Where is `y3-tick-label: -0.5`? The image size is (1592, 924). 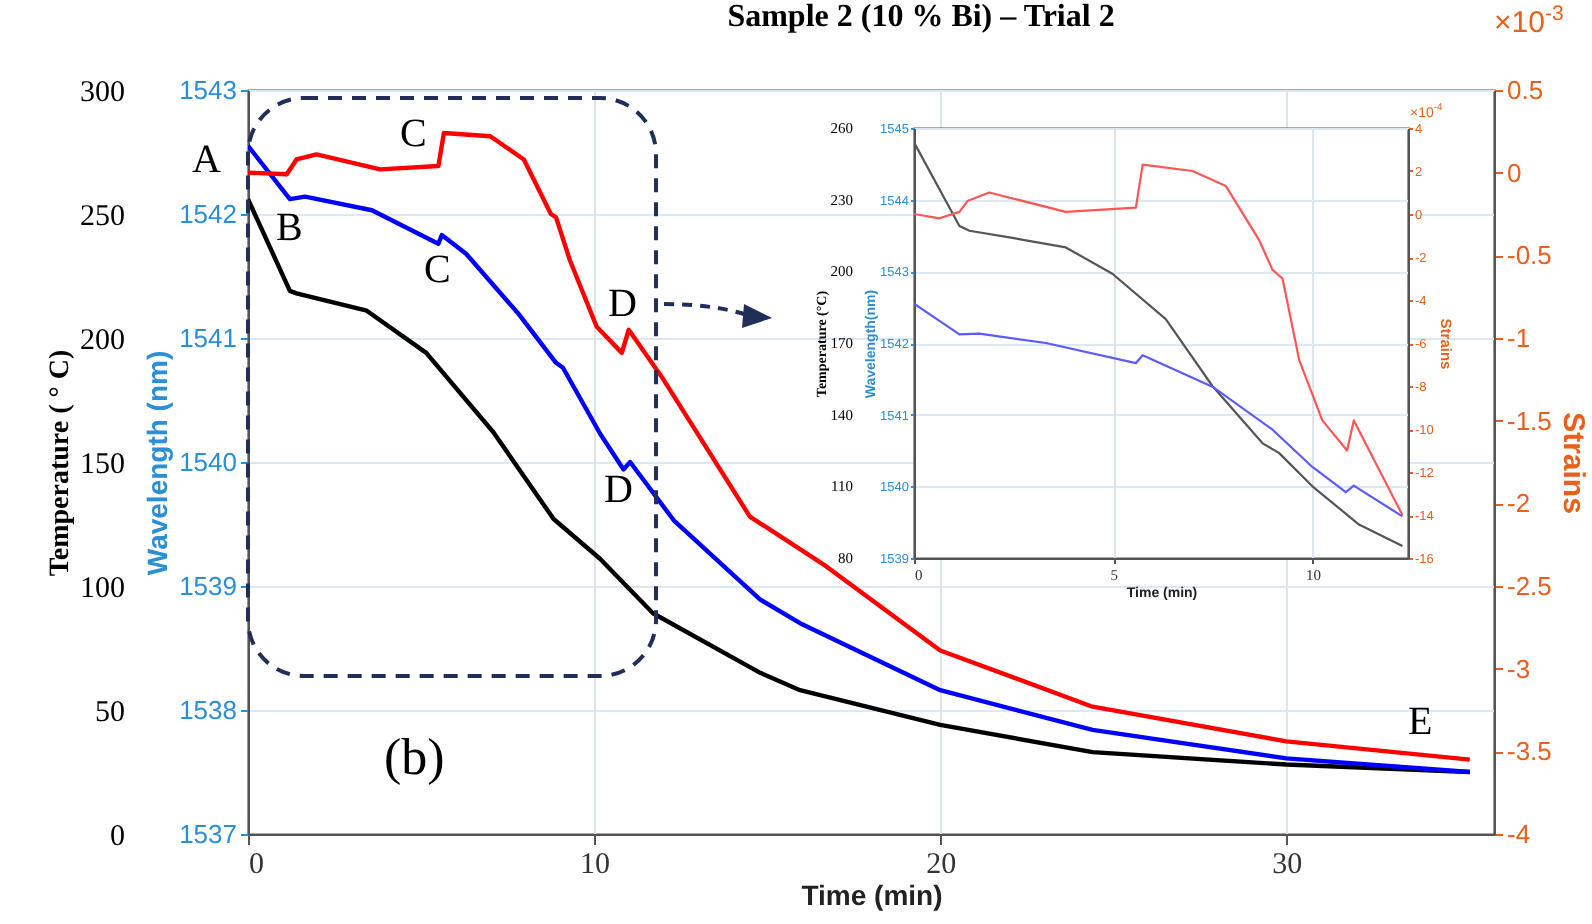
y3-tick-label: -0.5 is located at coordinates (1529, 255).